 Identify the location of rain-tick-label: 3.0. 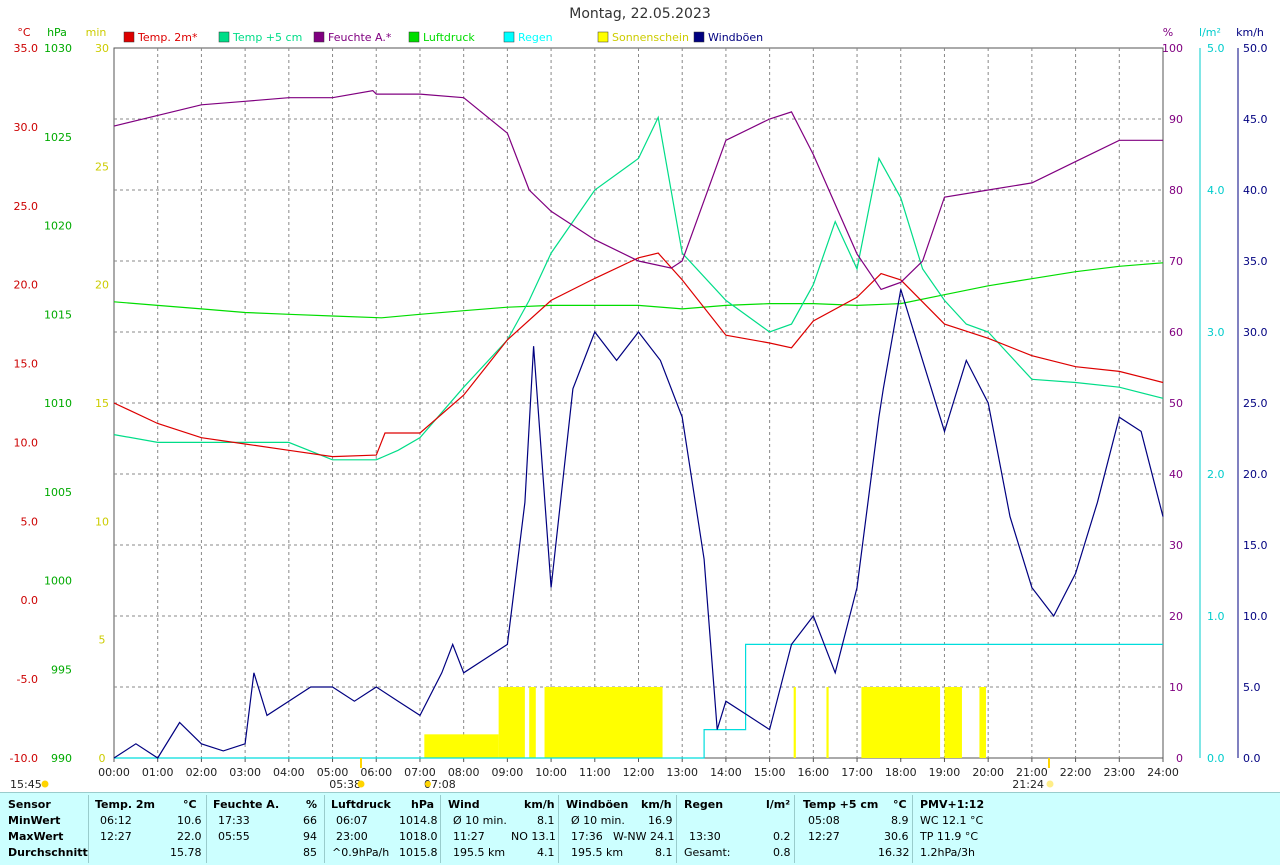
(1216, 332).